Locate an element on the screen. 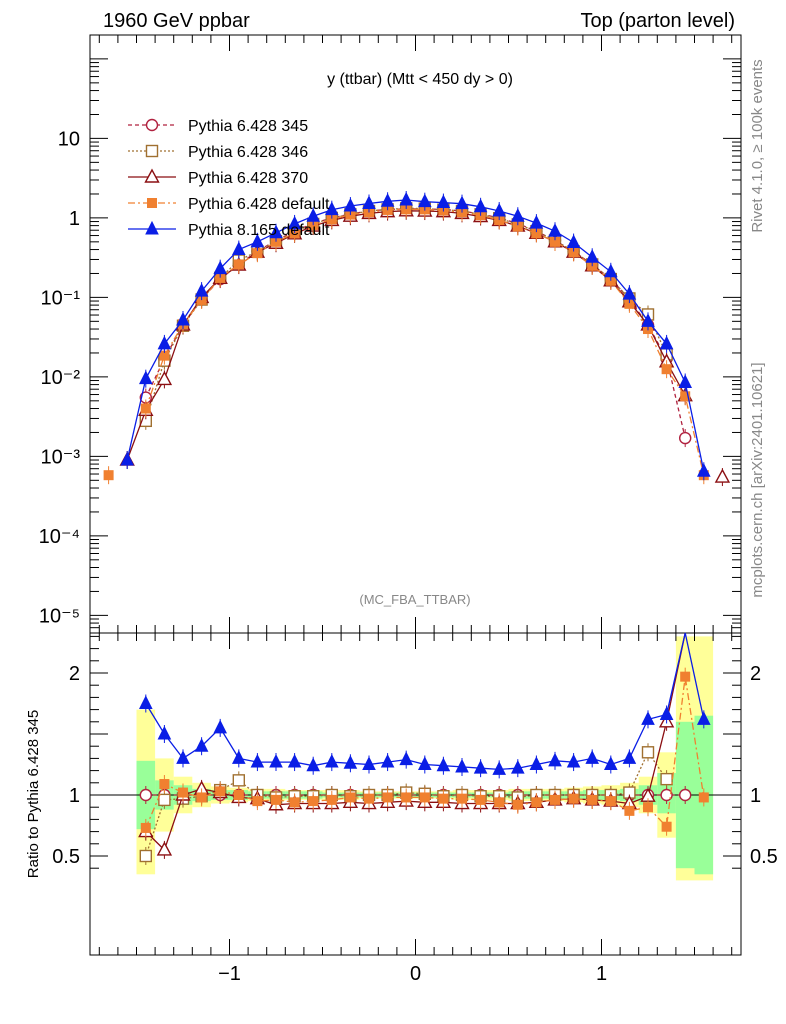 The height and width of the screenshot is (1024, 786). ratio-ylabel: Ratio to Pythia 6.428 345 is located at coordinates (33, 794).